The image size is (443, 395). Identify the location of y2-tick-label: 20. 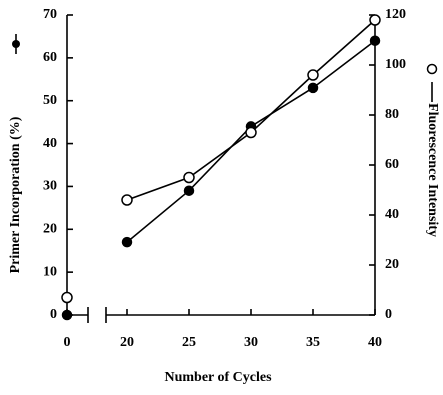
(392, 264).